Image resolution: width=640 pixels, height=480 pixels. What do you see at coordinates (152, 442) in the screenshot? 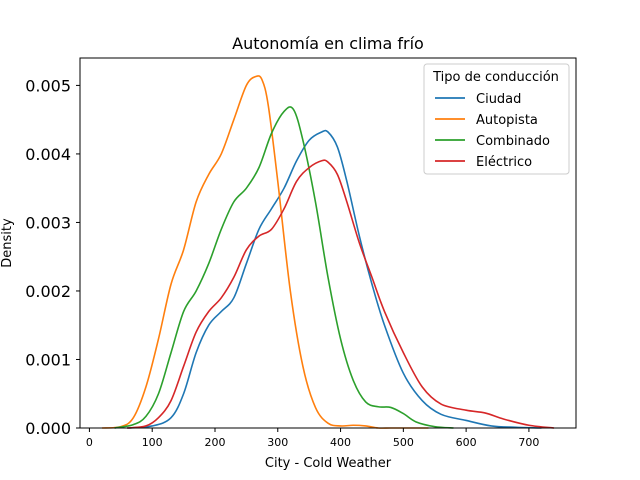
I see `x-tick-label: 100` at bounding box center [152, 442].